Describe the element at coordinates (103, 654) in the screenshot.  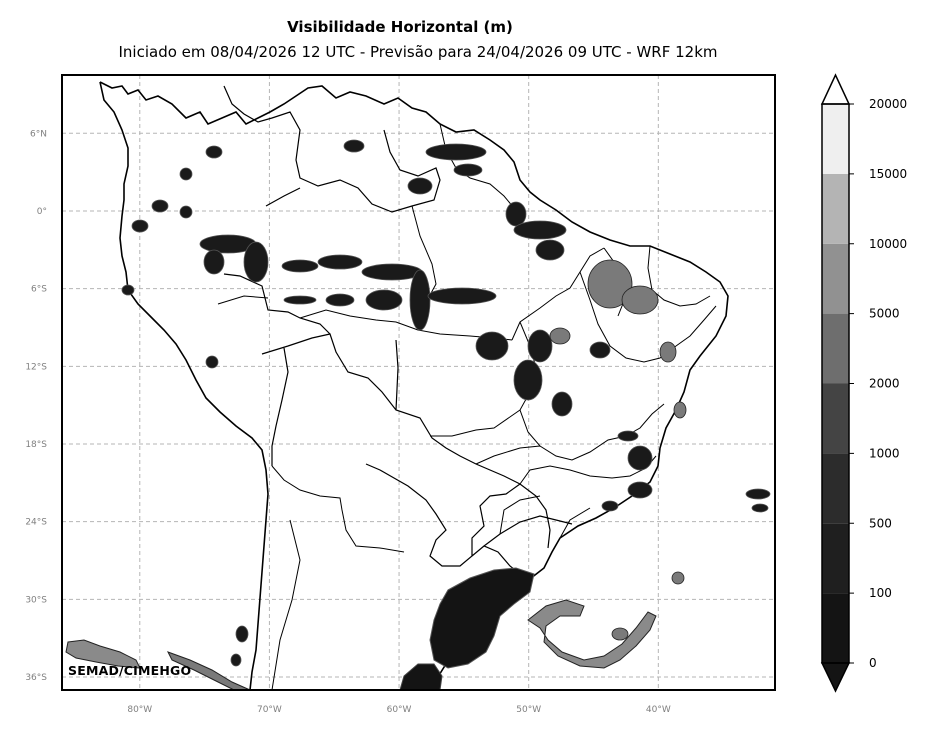
I see `fog-swirl-pacific` at that location.